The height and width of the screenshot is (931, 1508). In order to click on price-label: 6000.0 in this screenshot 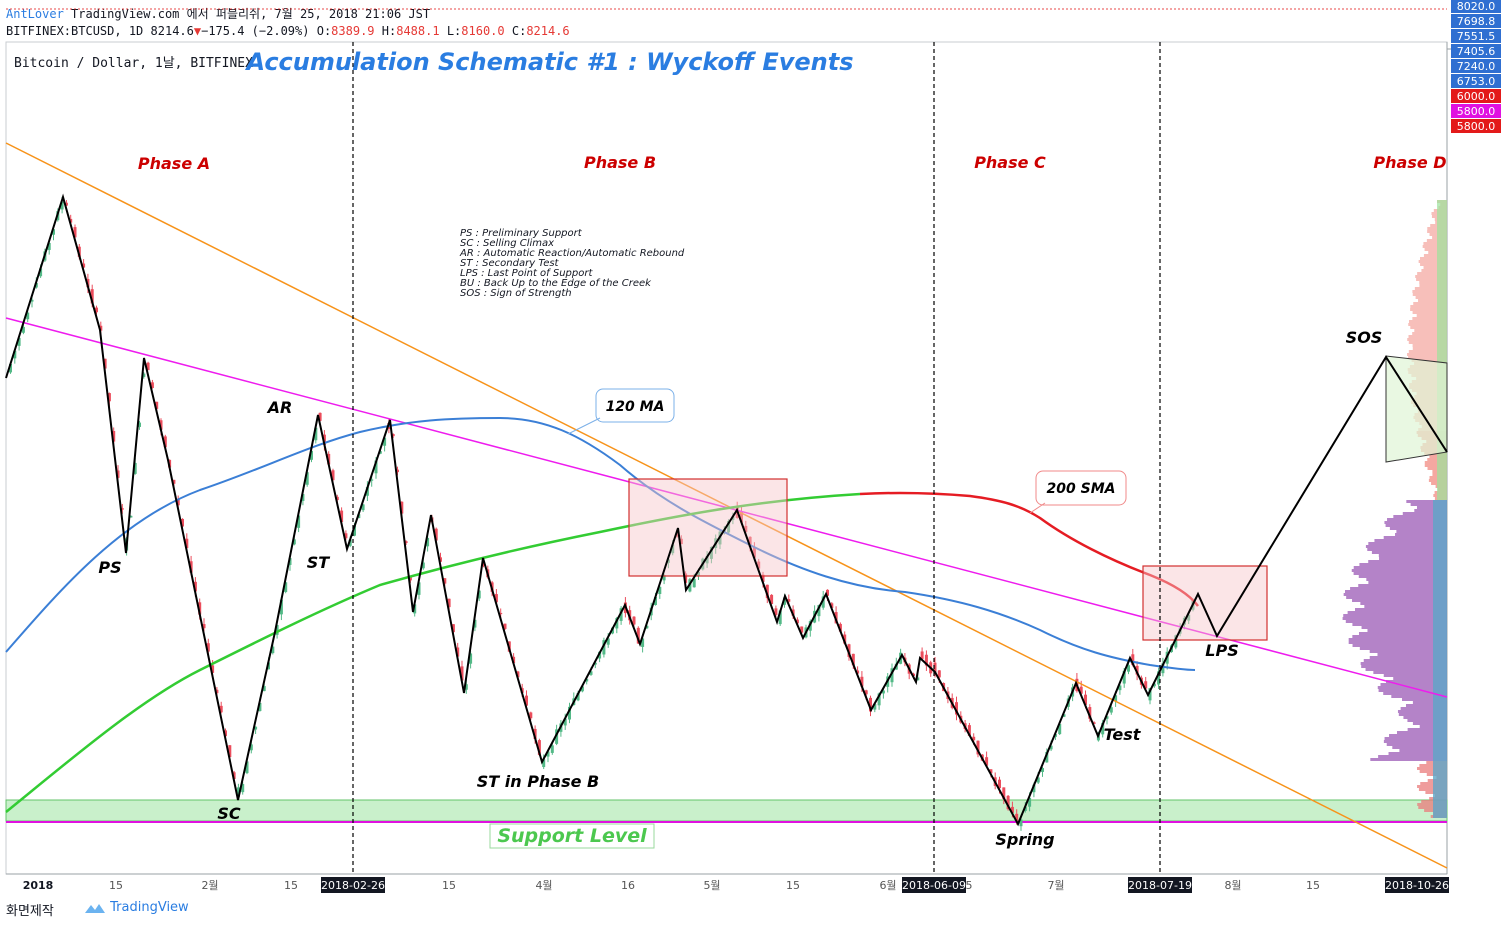, I will do `click(1476, 96)`.